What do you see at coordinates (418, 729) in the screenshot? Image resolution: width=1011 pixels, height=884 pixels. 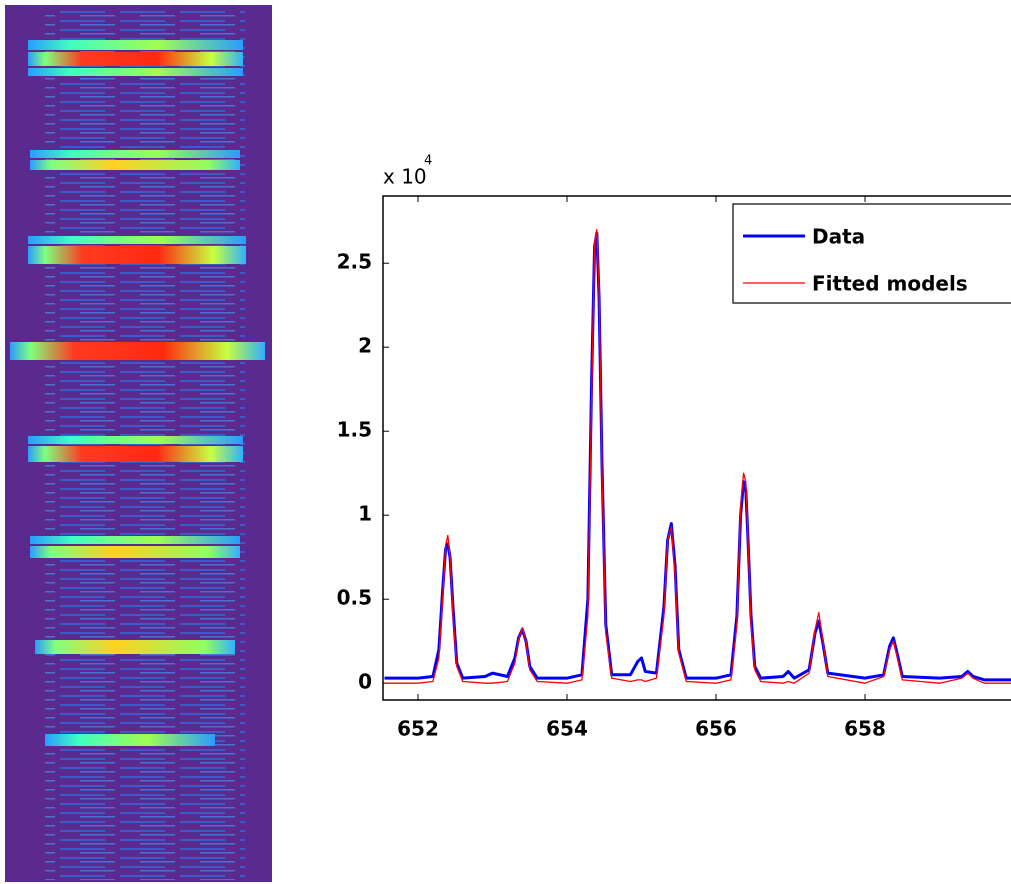 I see `x-tick-label: 652` at bounding box center [418, 729].